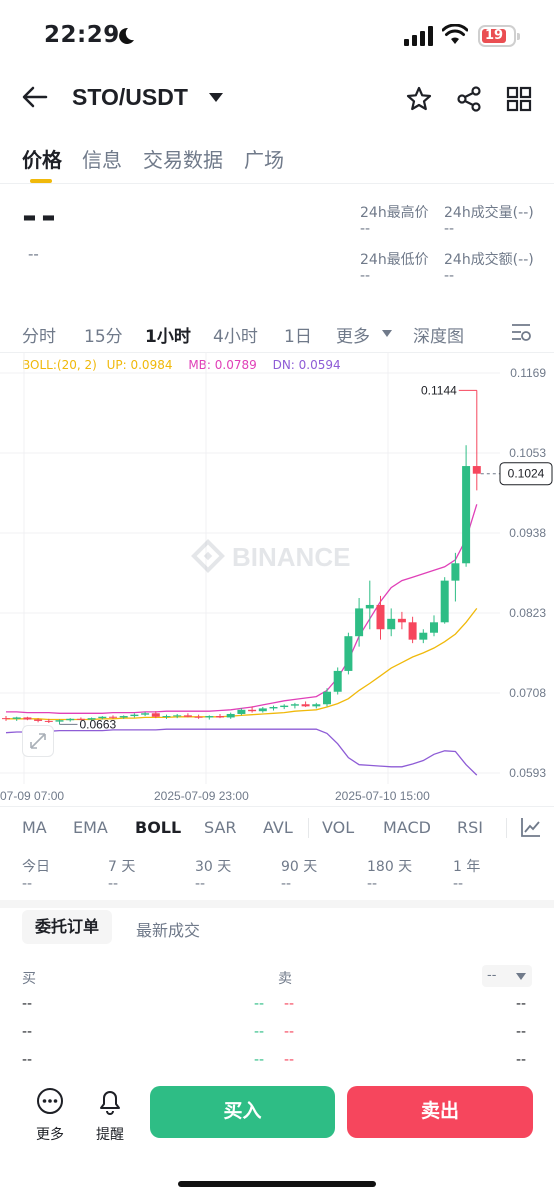 The height and width of the screenshot is (1200, 554). I want to click on indicator-separator, so click(308, 828).